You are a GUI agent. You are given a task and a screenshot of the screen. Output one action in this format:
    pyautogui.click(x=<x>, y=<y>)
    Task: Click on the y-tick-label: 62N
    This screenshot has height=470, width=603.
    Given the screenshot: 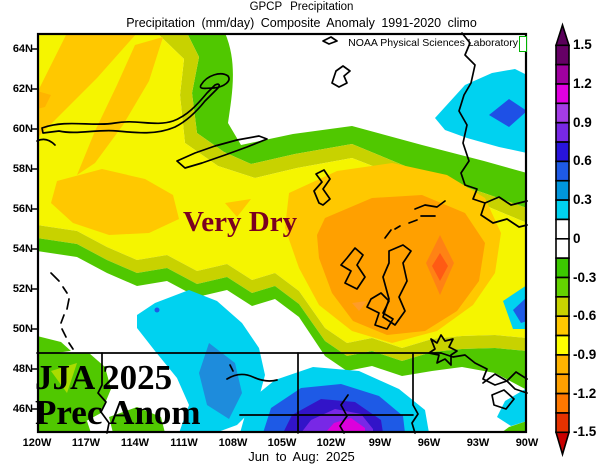 What is the action you would take?
    pyautogui.click(x=22, y=89)
    